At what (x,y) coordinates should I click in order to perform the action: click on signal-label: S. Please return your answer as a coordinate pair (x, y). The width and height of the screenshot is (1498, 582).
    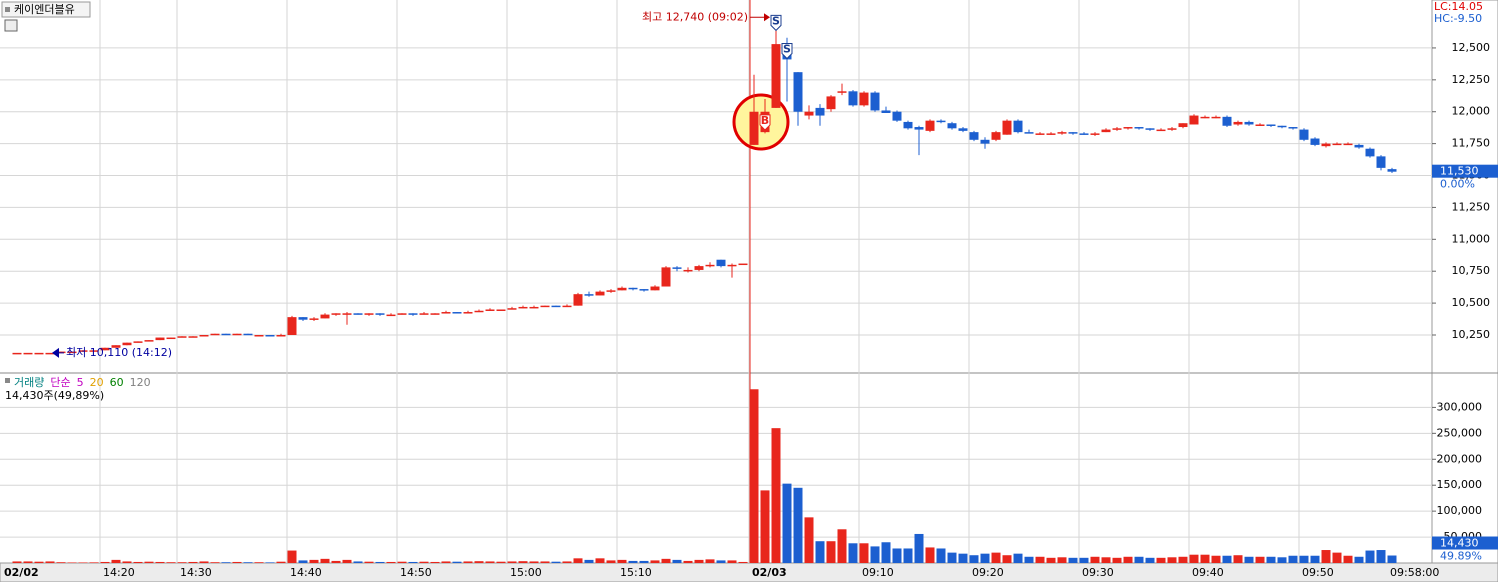
    Looking at the image, I should click on (776, 20).